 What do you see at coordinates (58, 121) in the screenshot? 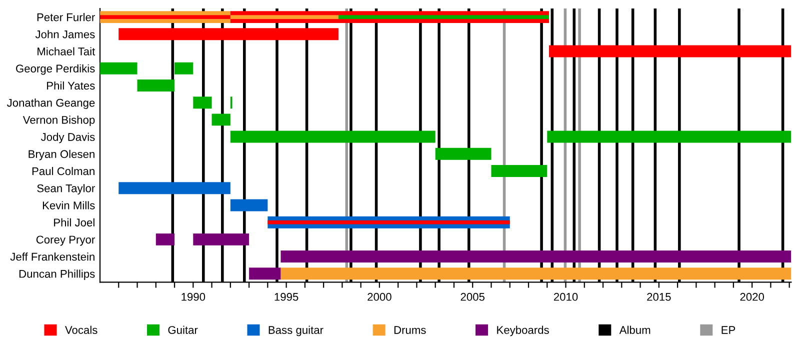
I see `y-tick-label: Vernon Bishop` at bounding box center [58, 121].